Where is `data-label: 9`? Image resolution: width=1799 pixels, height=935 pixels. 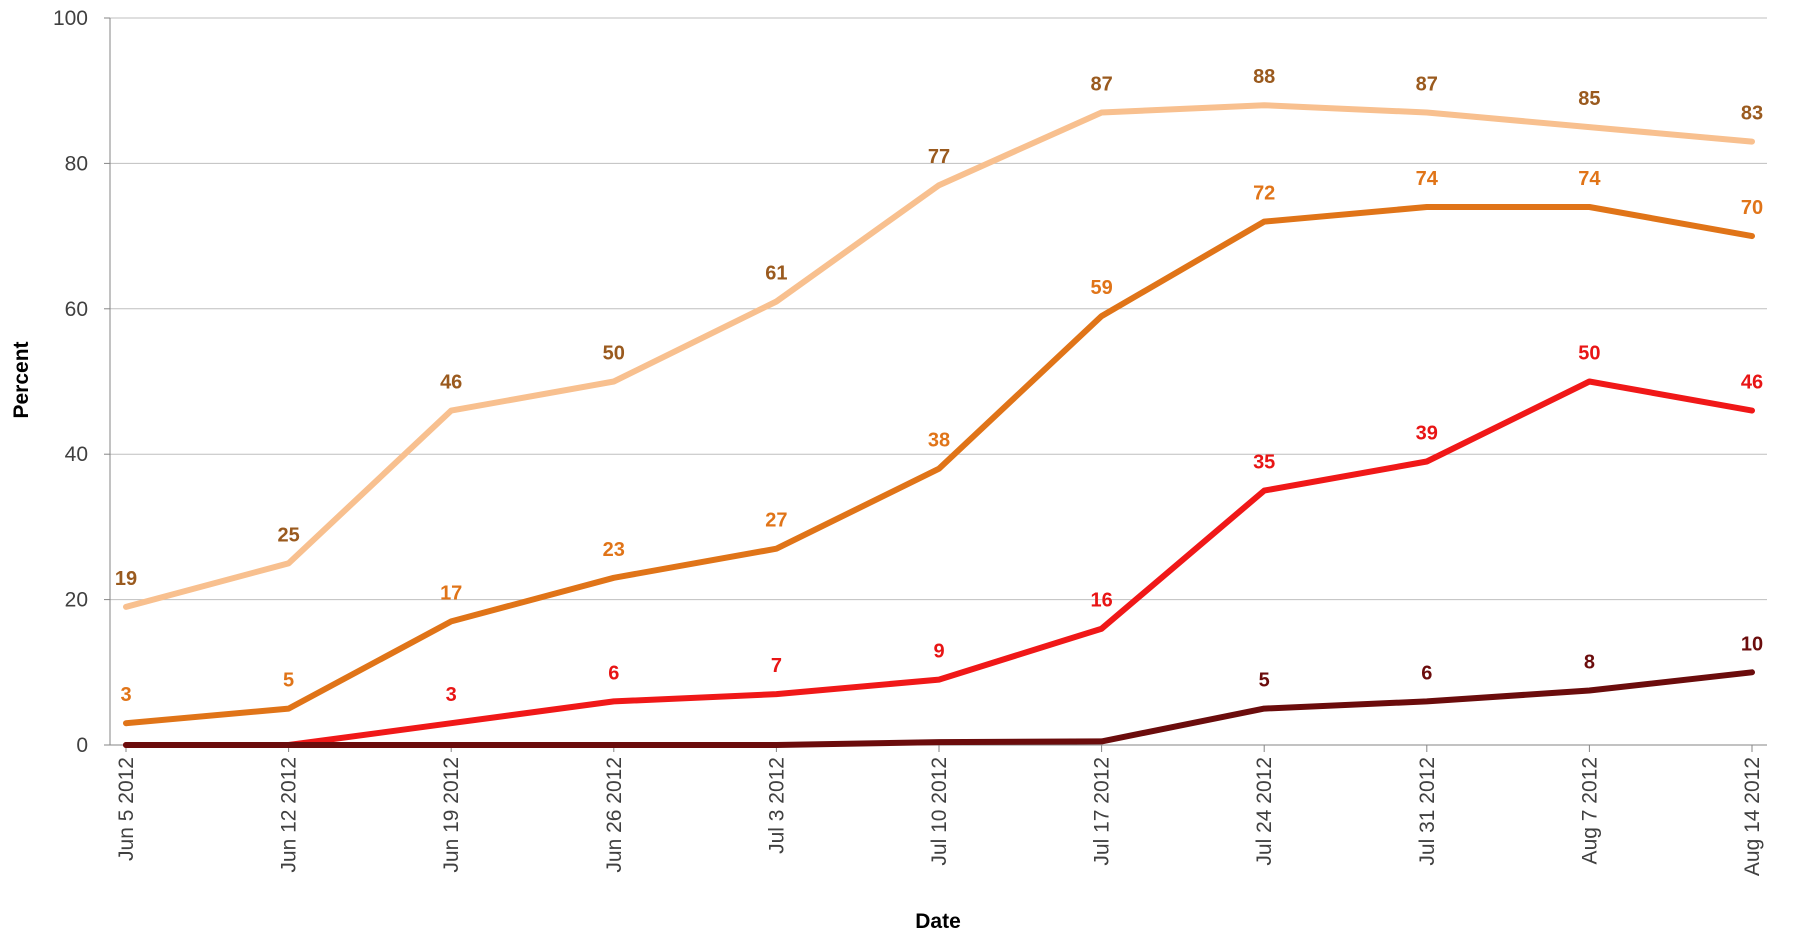 data-label: 9 is located at coordinates (938, 652).